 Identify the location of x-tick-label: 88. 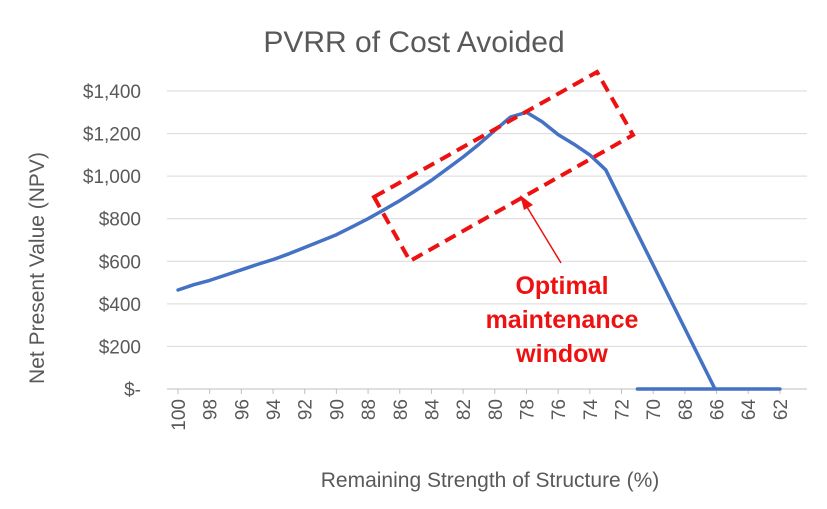
(369, 409).